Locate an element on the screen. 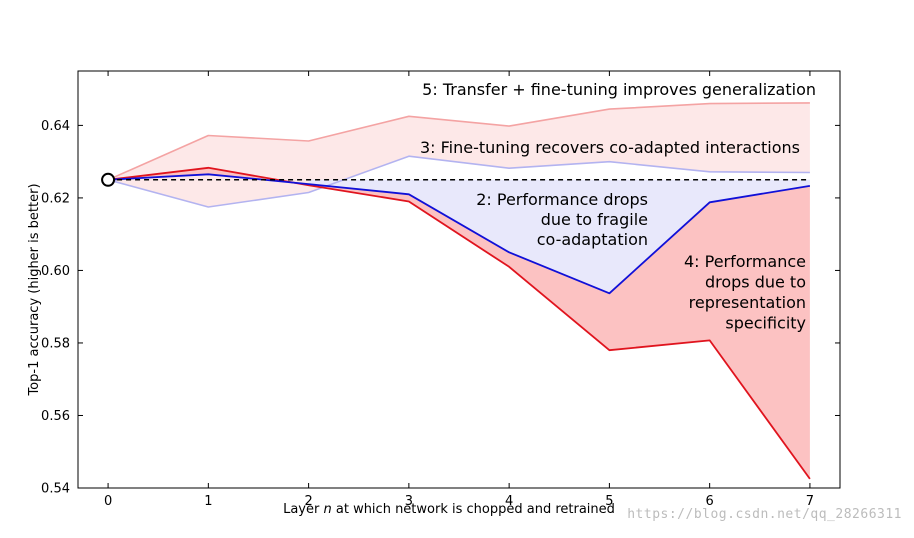 Image resolution: width=914 pixels, height=538 pixels. watermark: https://blog.csdn.net/qq_28266311 is located at coordinates (764, 514).